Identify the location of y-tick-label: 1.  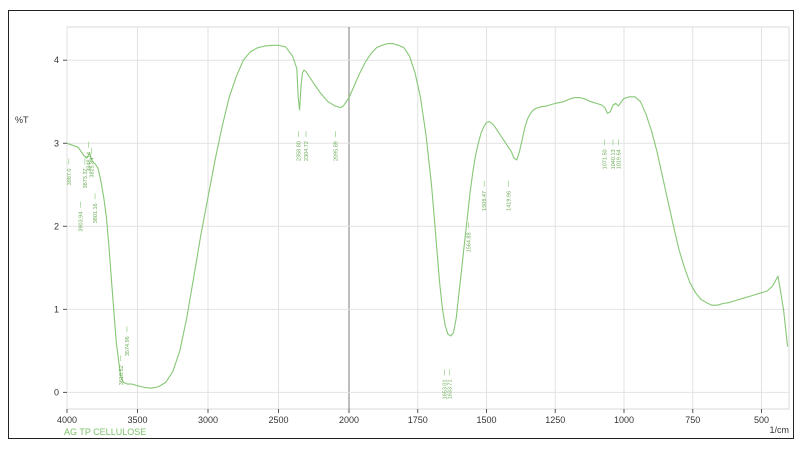
(56, 309).